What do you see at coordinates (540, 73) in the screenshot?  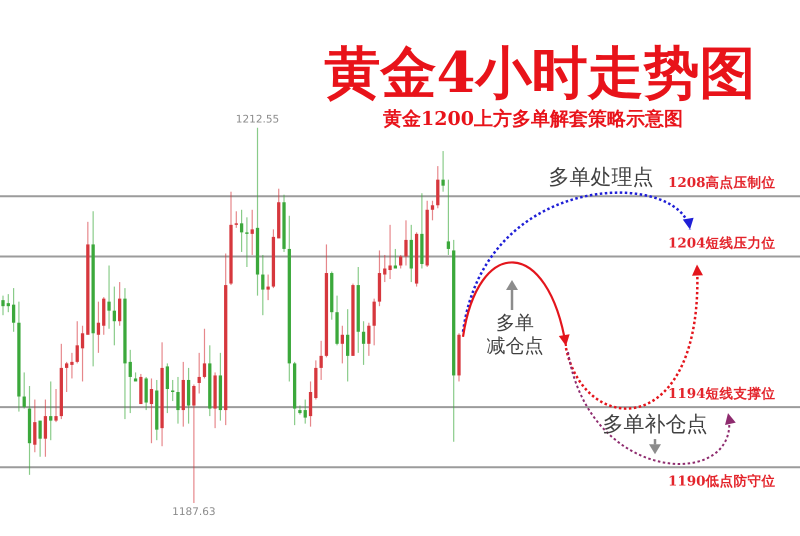 I see `chart-title: 黄金4小时走势图` at bounding box center [540, 73].